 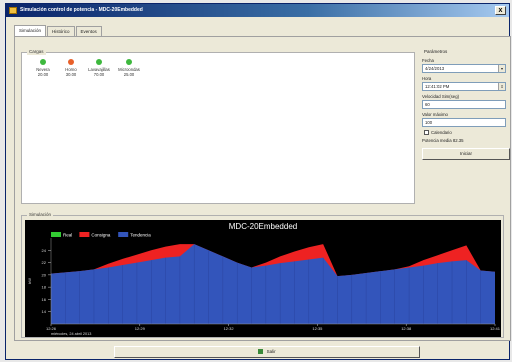 I want to click on average-power-text: Potencia media 82.35, so click(x=443, y=140).